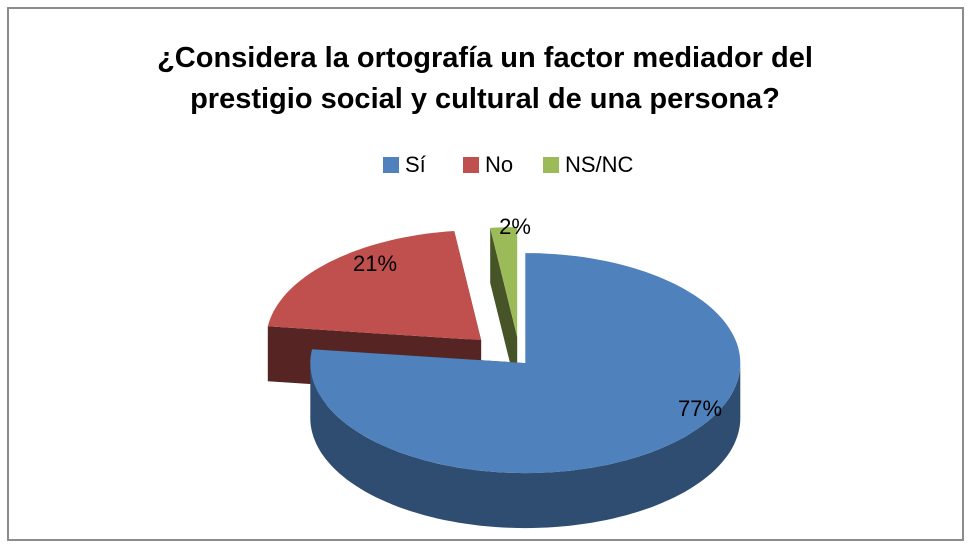 Image resolution: width=971 pixels, height=548 pixels. I want to click on legend-label: Sí, so click(415, 164).